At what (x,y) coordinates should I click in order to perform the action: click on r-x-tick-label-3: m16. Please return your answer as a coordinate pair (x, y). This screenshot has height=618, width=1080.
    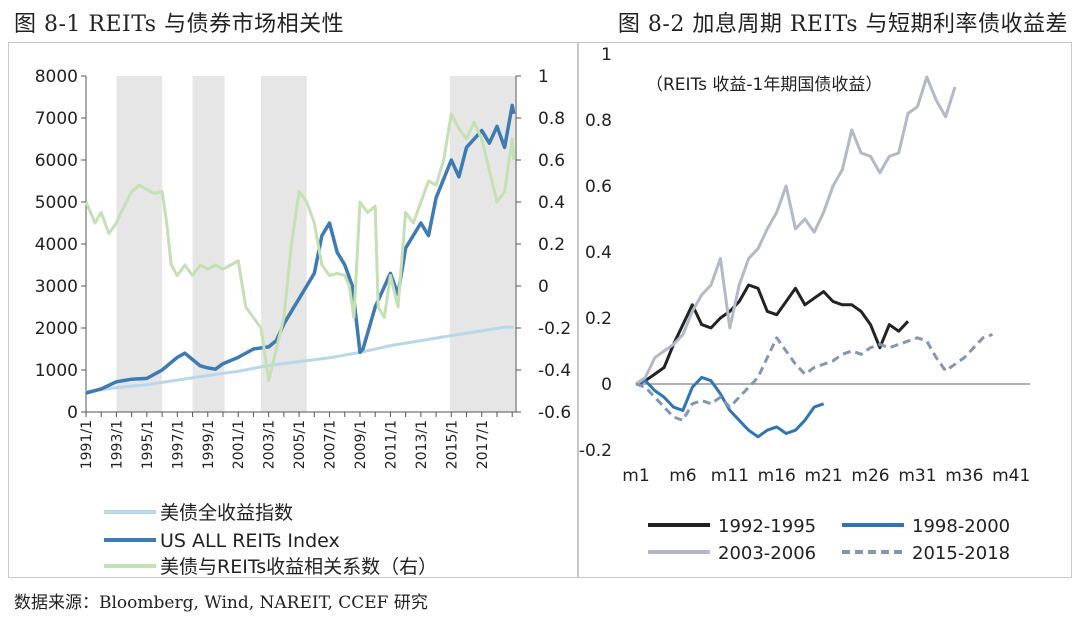
    Looking at the image, I should click on (777, 476).